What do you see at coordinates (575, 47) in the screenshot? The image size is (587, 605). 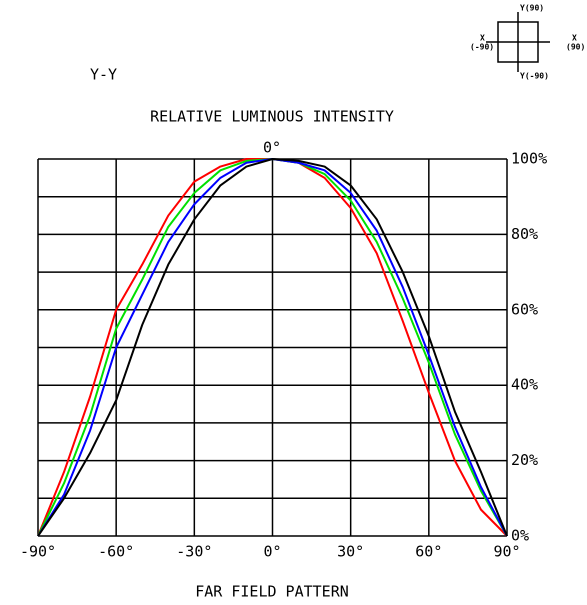 I see `orientation-label: (90)` at bounding box center [575, 47].